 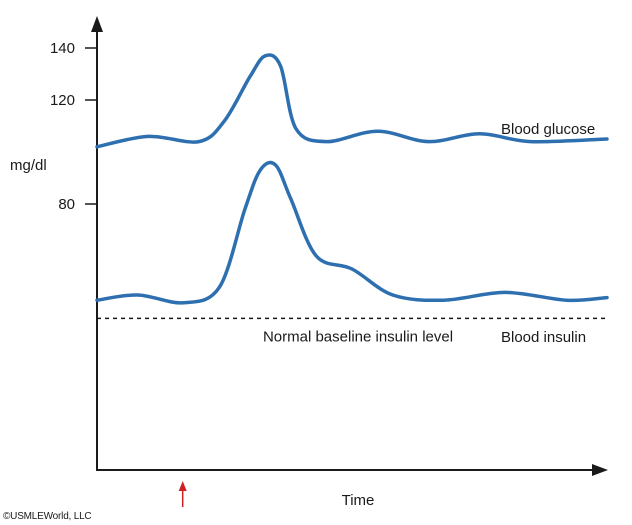 What do you see at coordinates (600, 470) in the screenshot?
I see `x-axis-arrow` at bounding box center [600, 470].